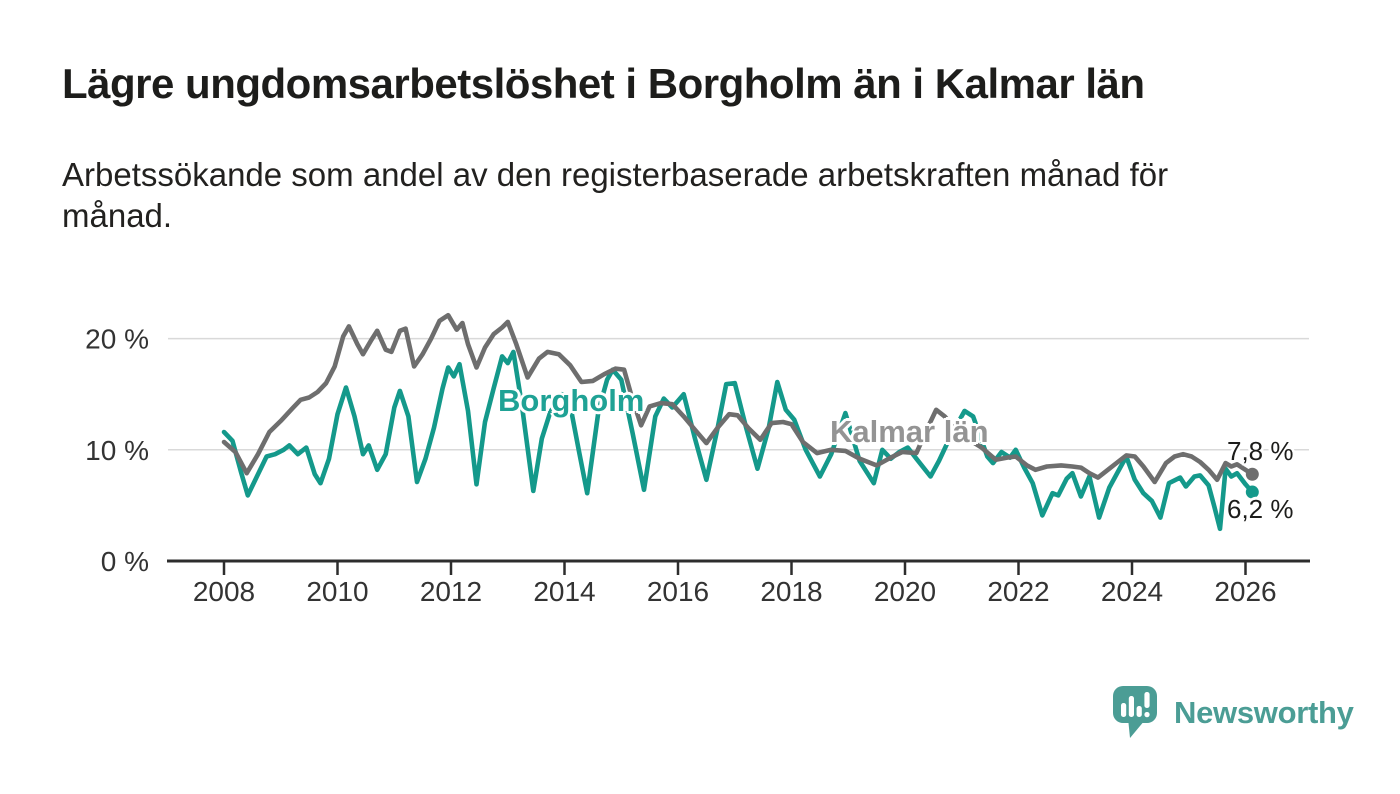 The image size is (1400, 794). I want to click on y-axis-label: 20 %, so click(117, 339).